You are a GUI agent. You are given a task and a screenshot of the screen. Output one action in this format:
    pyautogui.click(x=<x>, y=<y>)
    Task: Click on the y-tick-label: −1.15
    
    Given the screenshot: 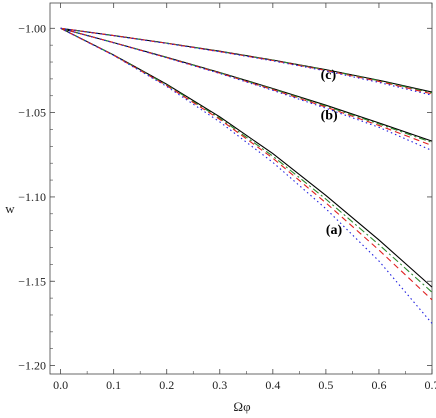 What is the action you would take?
    pyautogui.click(x=32, y=281)
    